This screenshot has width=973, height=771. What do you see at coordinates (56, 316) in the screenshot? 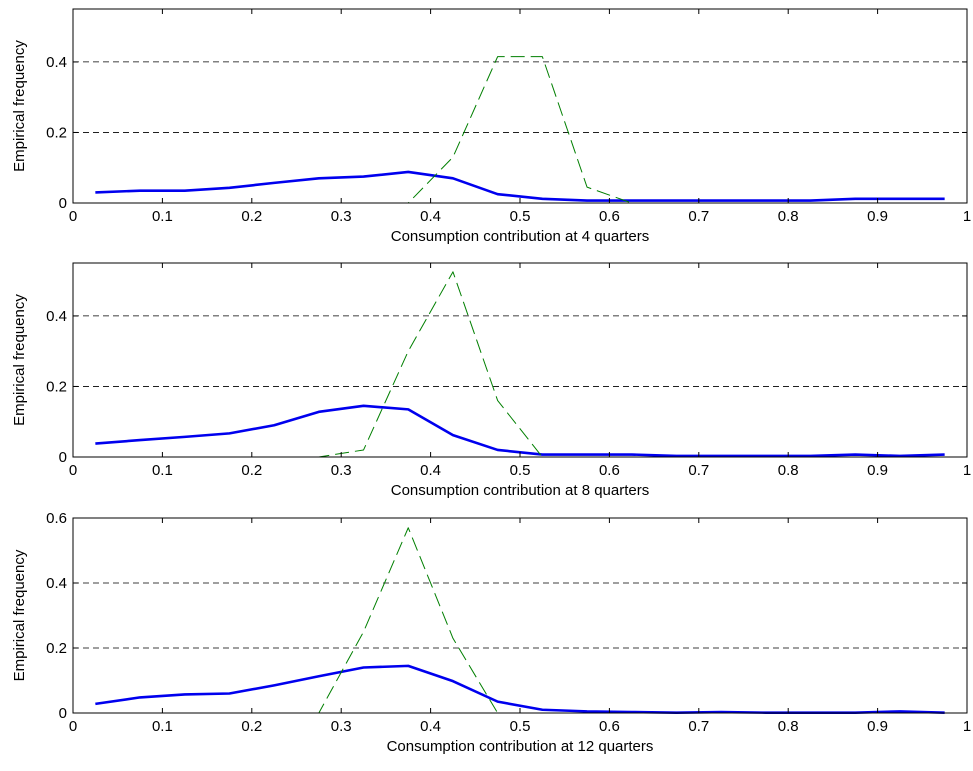
I see `chart-2-y-tick-label: 0.4` at bounding box center [56, 316].